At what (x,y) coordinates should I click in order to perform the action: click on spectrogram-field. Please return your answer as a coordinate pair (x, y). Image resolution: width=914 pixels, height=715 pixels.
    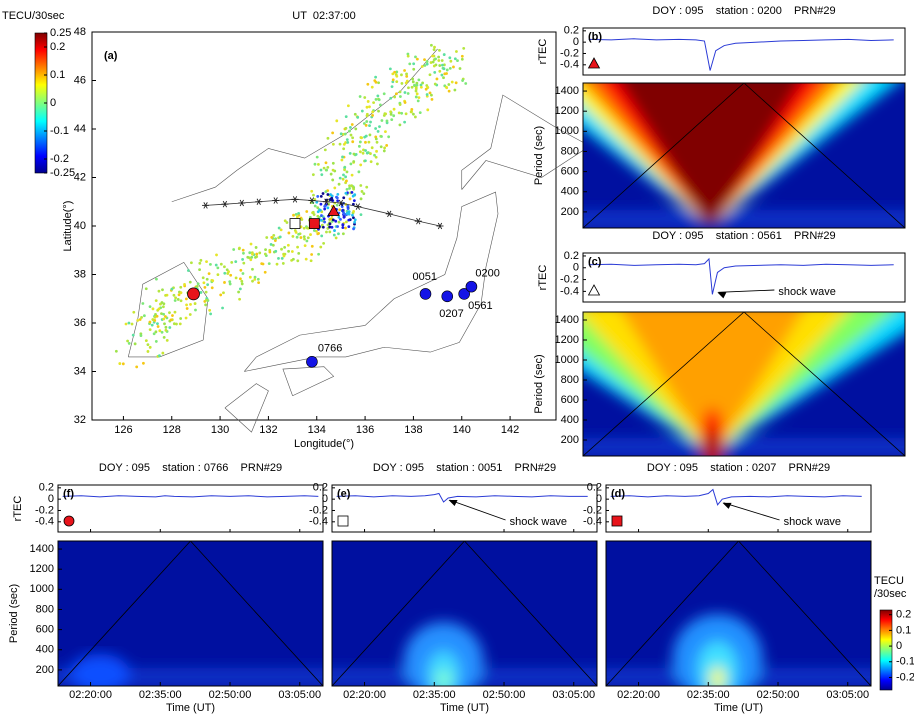
    Looking at the image, I should click on (738, 650).